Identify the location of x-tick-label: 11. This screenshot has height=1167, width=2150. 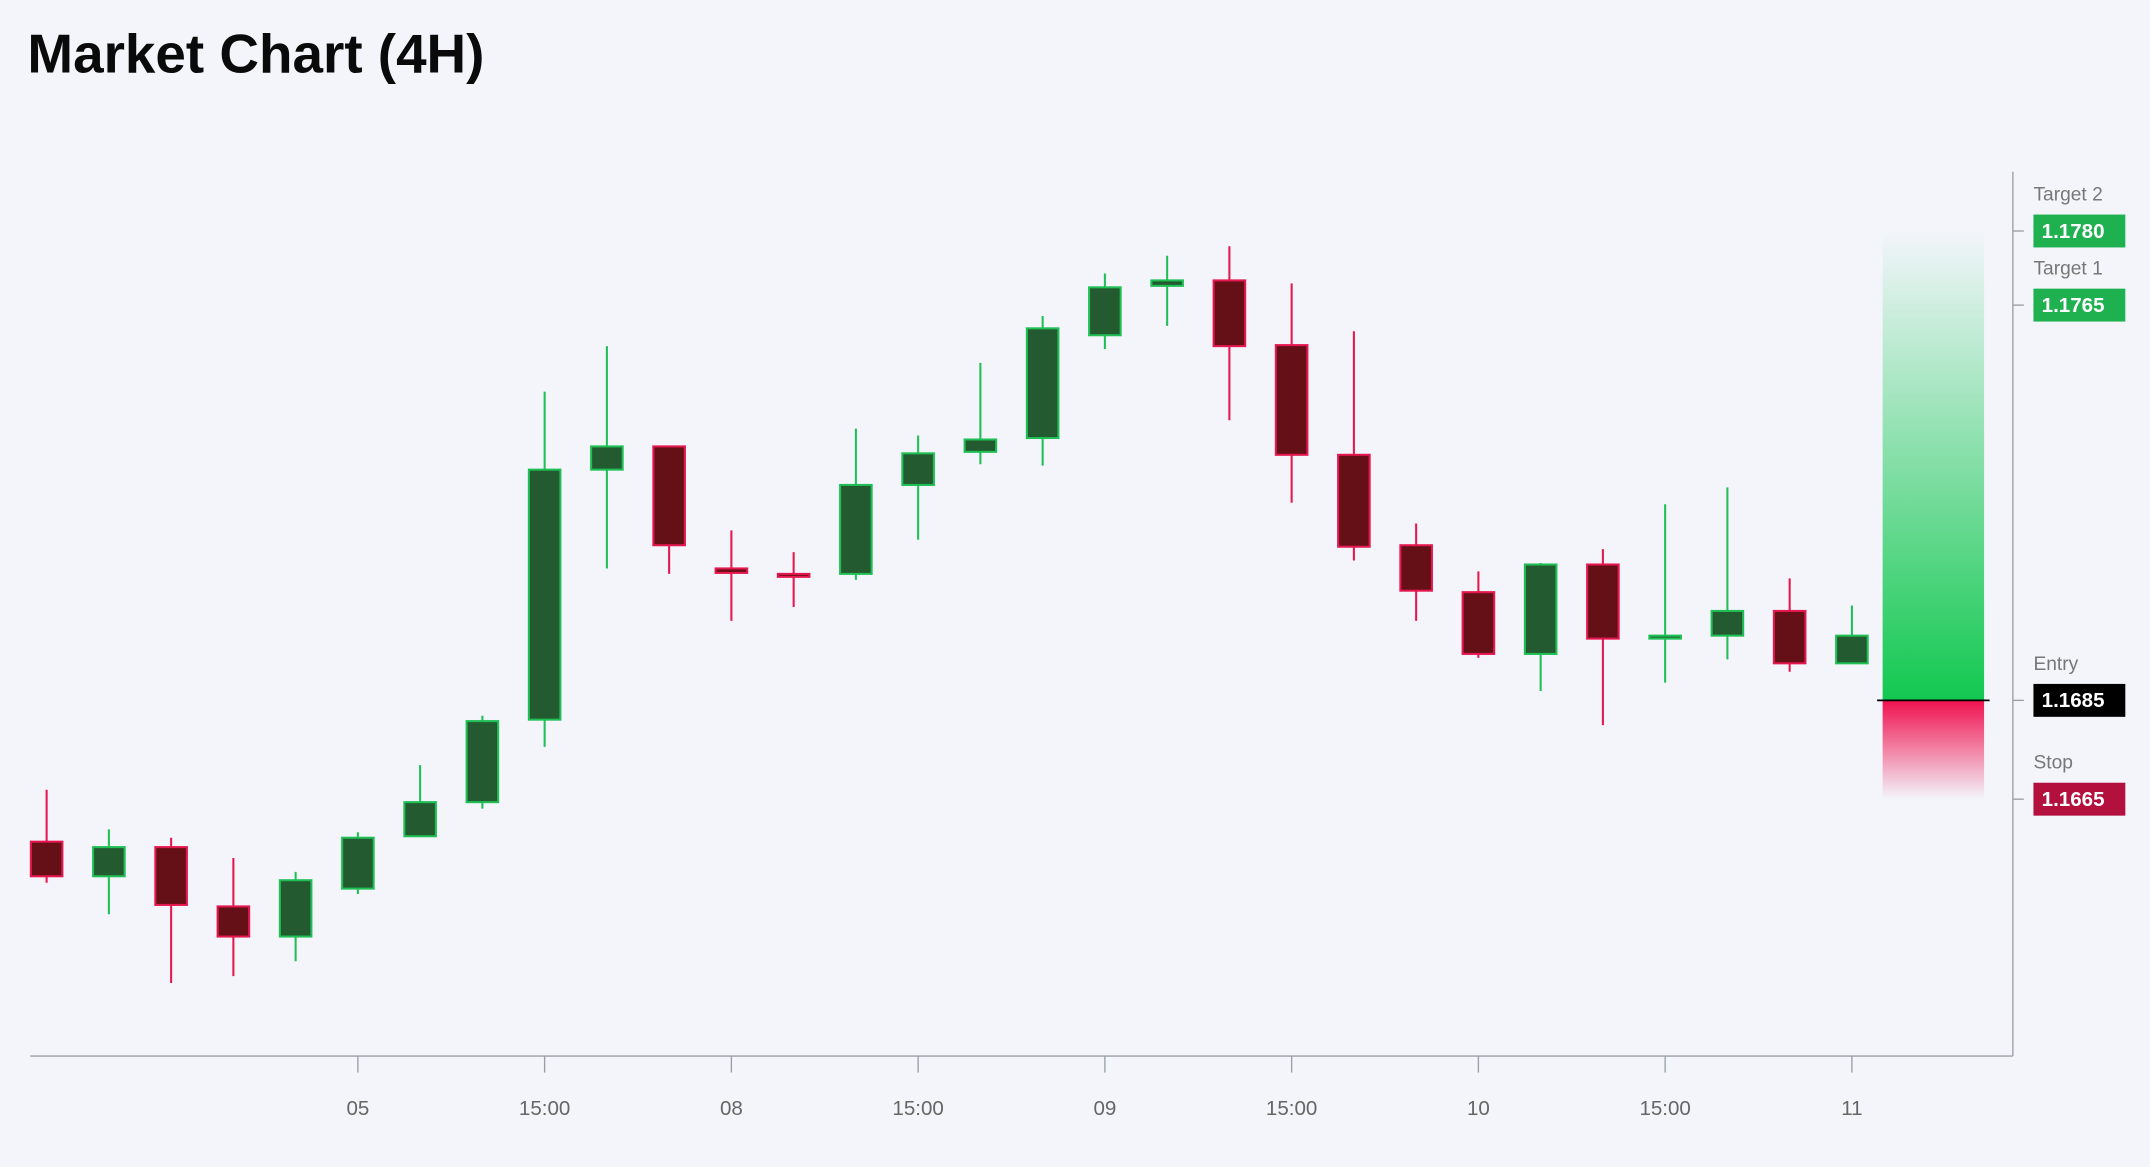
(1851, 1108).